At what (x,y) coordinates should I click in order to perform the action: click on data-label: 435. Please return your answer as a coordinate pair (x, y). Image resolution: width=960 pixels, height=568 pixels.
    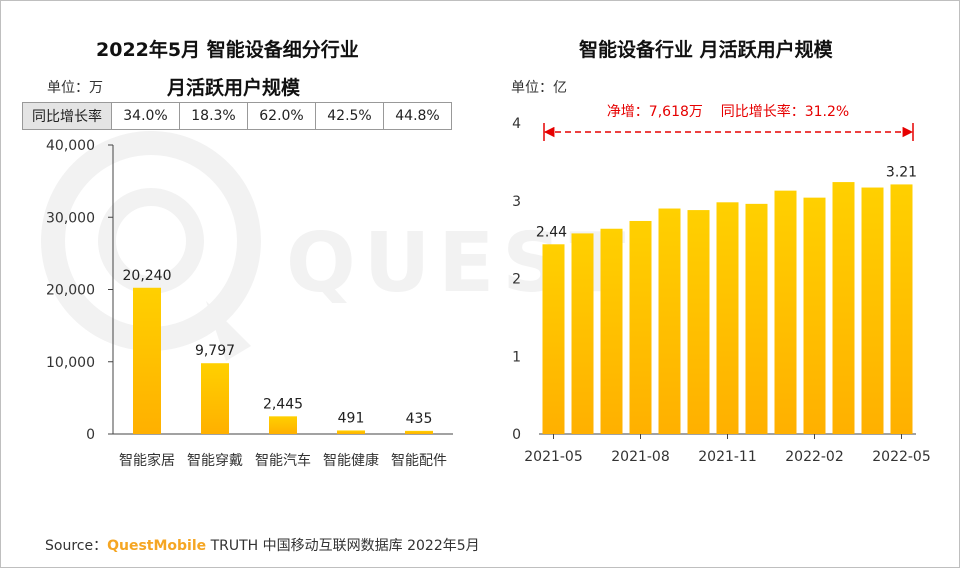
    Looking at the image, I should click on (419, 419).